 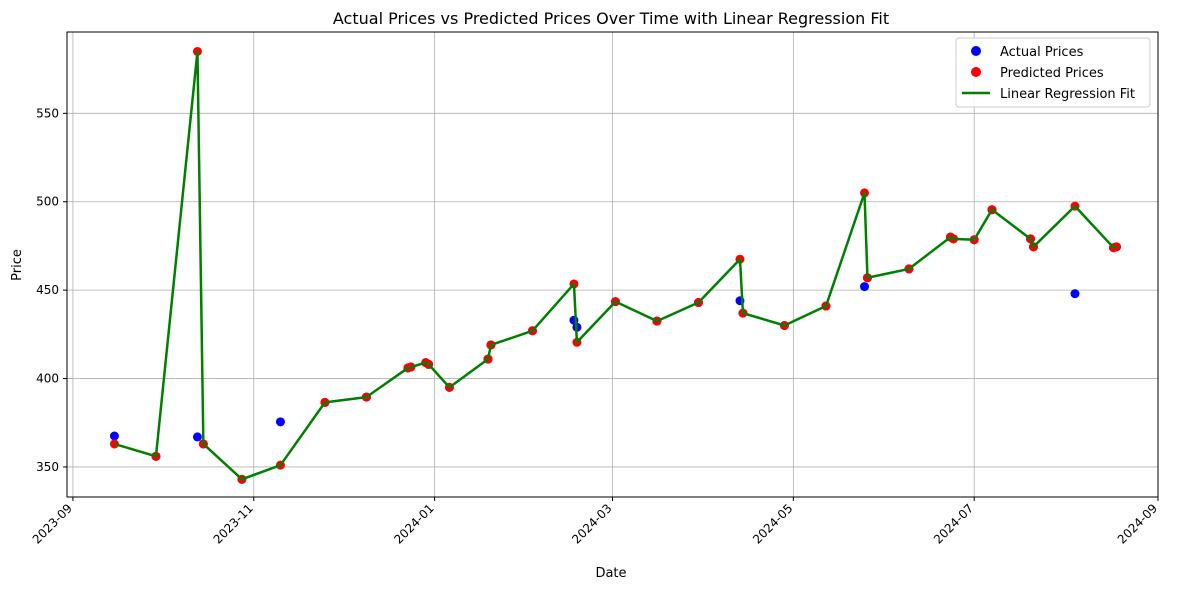 What do you see at coordinates (1067, 94) in the screenshot?
I see `legend-label-linear-regression-fit: Linear Regression Fit` at bounding box center [1067, 94].